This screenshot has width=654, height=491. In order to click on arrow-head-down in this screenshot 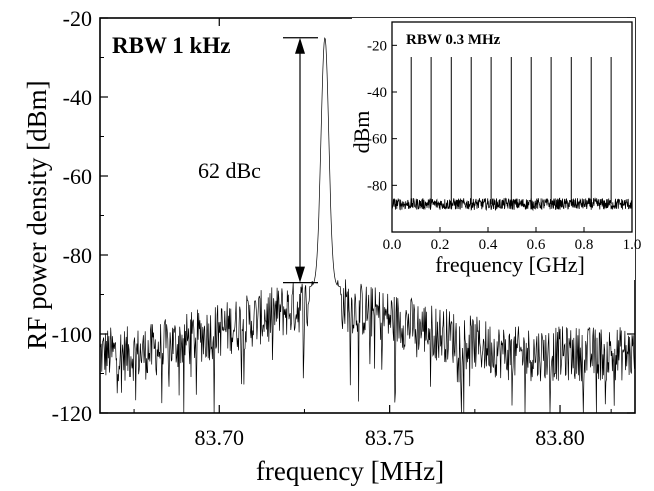, I will do `click(300, 274)`.